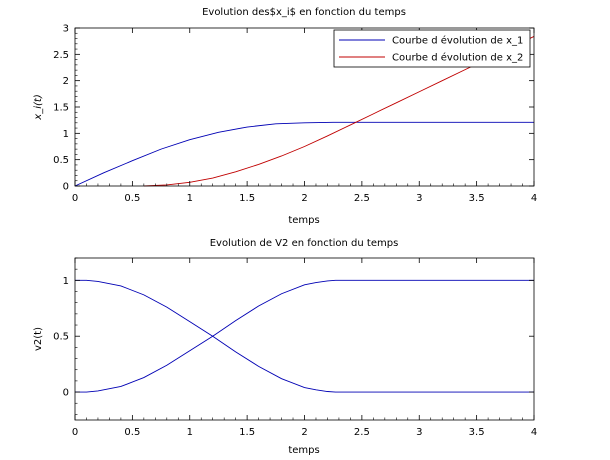 This screenshot has width=610, height=460. Describe the element at coordinates (247, 432) in the screenshot. I see `chart-bottom-x-tick-label: 1.5` at that location.